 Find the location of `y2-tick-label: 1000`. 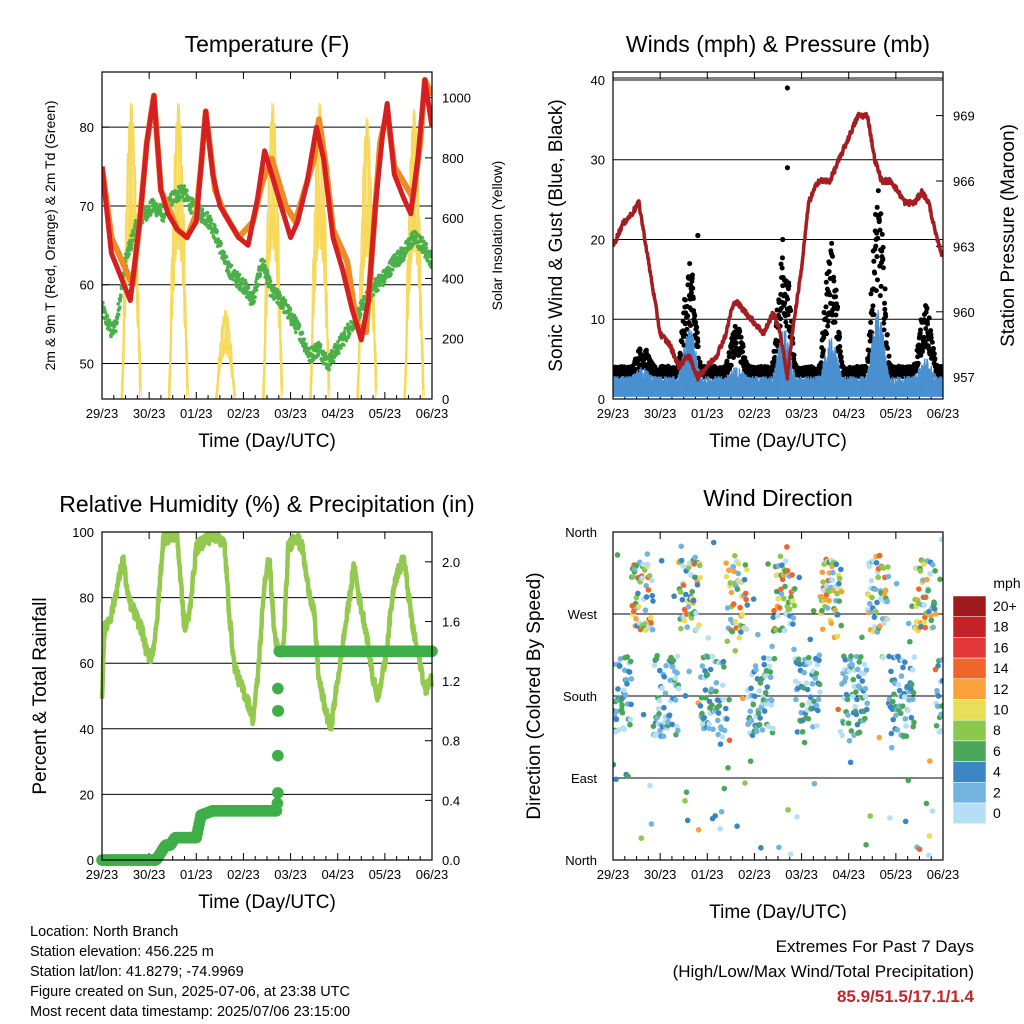

y2-tick-label: 1000 is located at coordinates (456, 98).